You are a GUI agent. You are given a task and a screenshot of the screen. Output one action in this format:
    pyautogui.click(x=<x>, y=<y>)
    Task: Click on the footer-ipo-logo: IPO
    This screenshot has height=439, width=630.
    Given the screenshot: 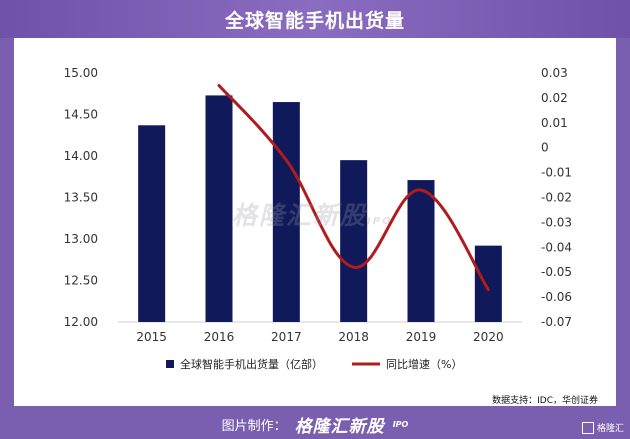 What is the action you would take?
    pyautogui.click(x=400, y=424)
    